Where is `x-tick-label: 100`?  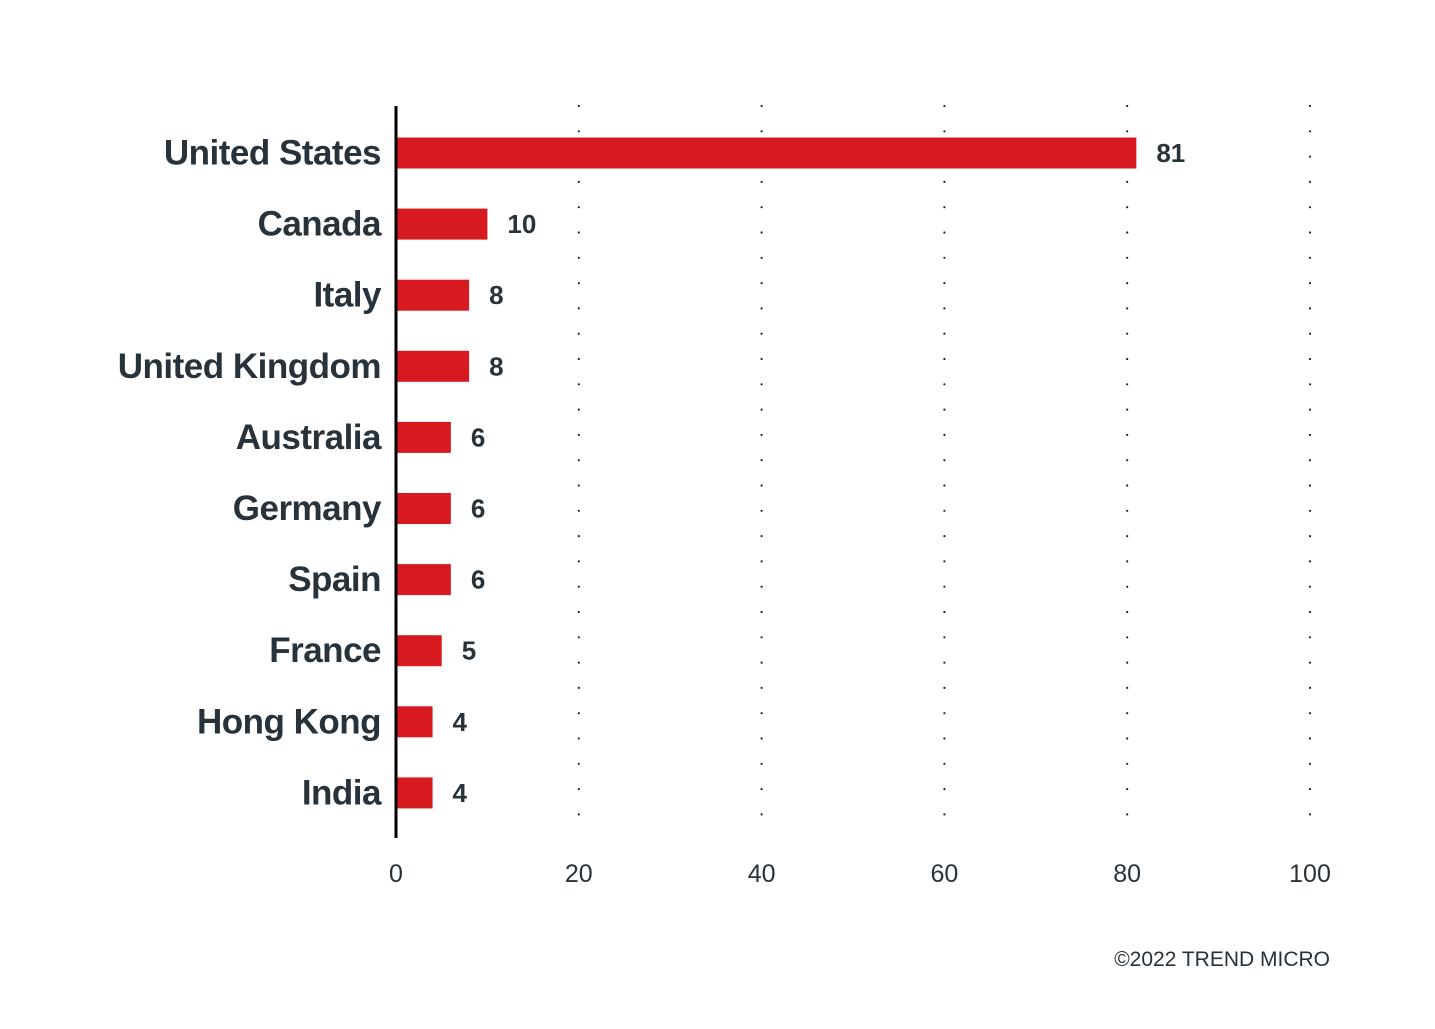
x-tick-label: 100 is located at coordinates (1310, 874).